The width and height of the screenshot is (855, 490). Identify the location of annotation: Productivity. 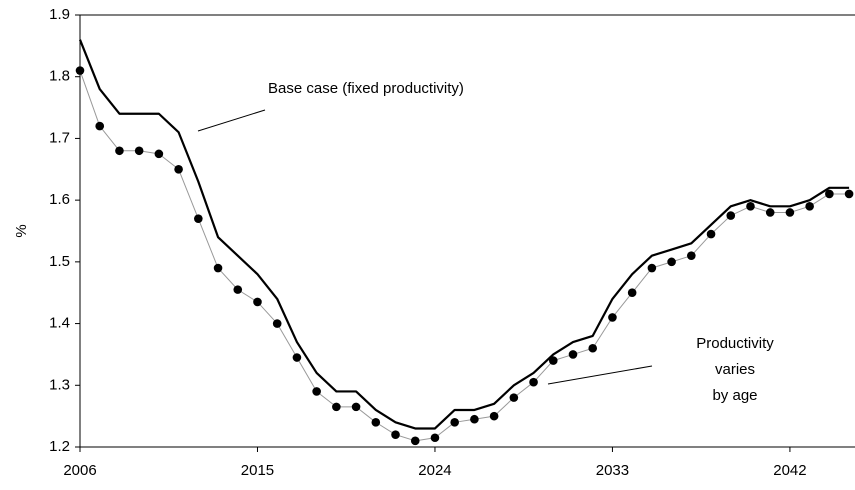
(735, 343).